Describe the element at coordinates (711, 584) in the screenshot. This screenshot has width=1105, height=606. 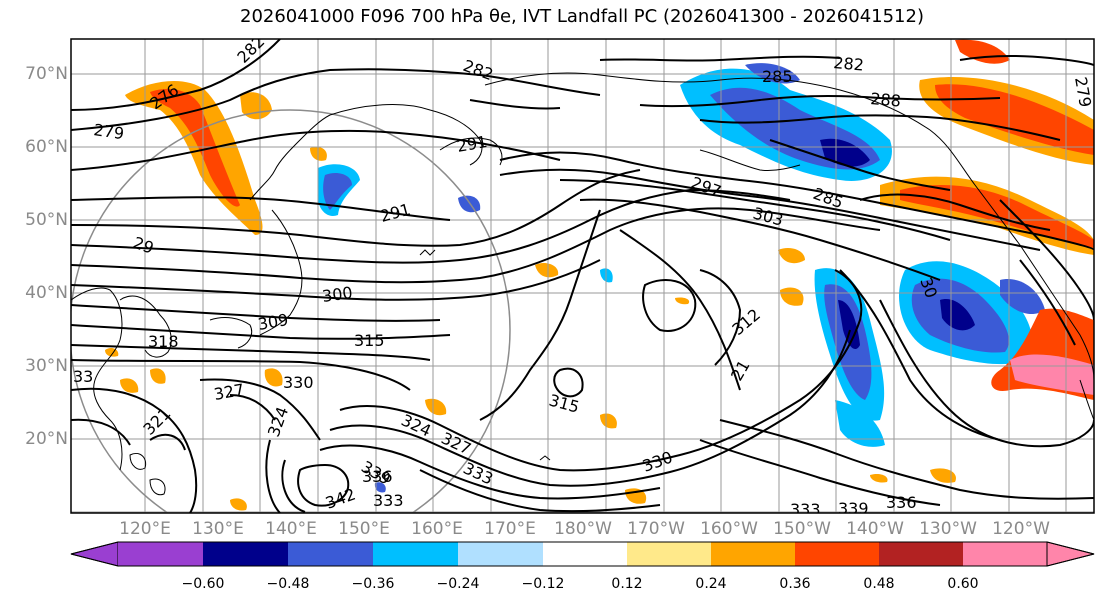
I see `colorbar-tick-label: 0.24` at that location.